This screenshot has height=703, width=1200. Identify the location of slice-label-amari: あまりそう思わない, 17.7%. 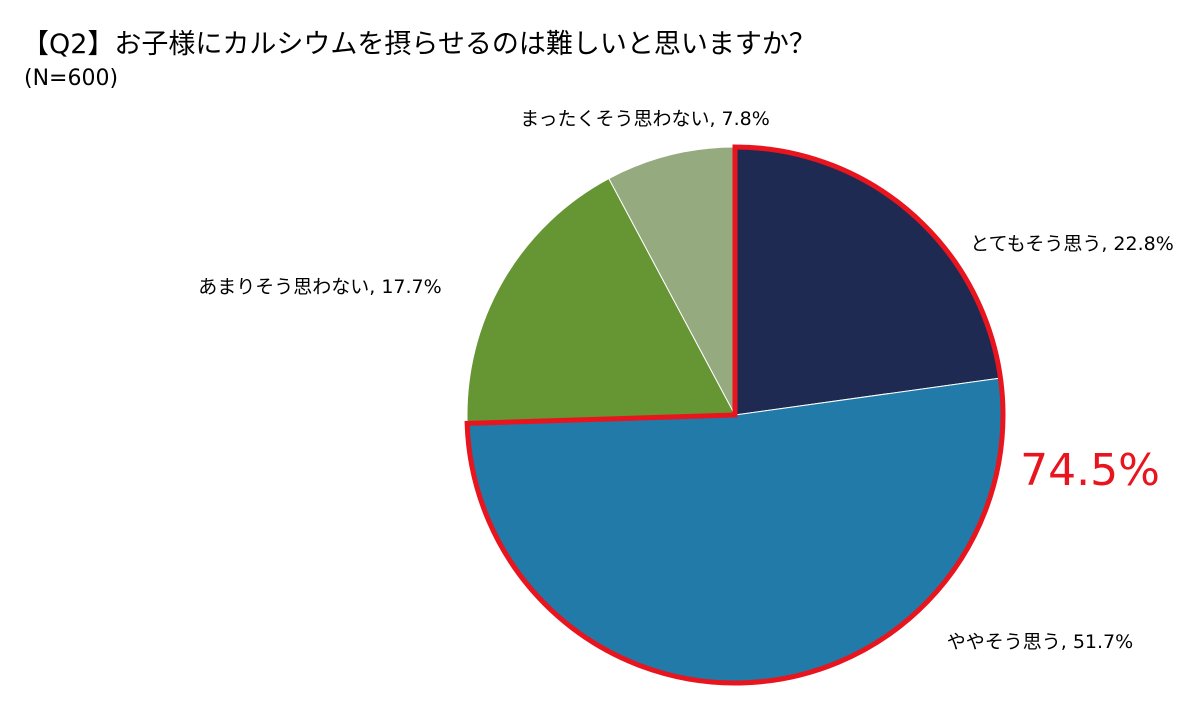
(319, 287).